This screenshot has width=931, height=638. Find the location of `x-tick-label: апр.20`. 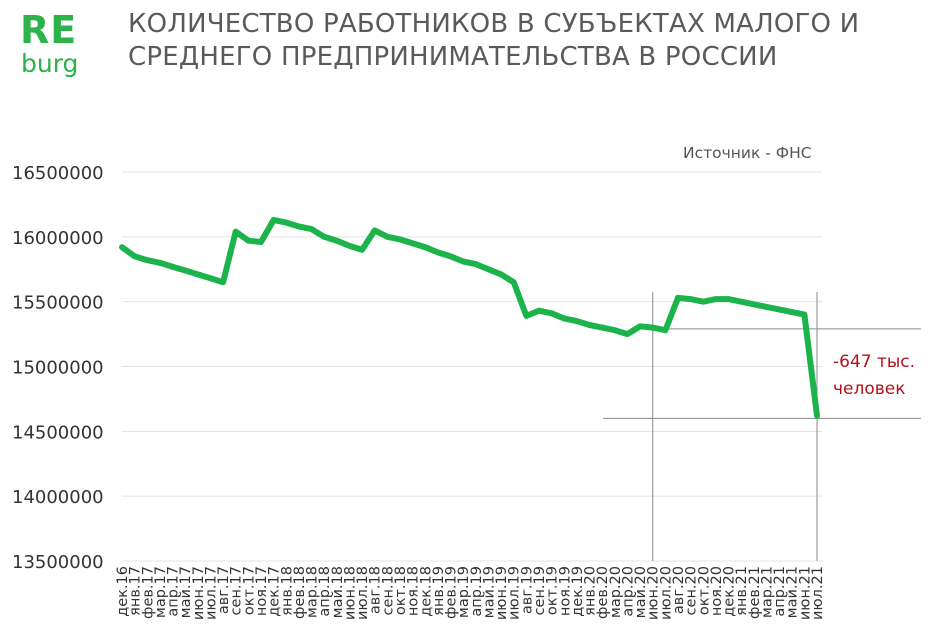

x-tick-label: апр.20 is located at coordinates (628, 591).